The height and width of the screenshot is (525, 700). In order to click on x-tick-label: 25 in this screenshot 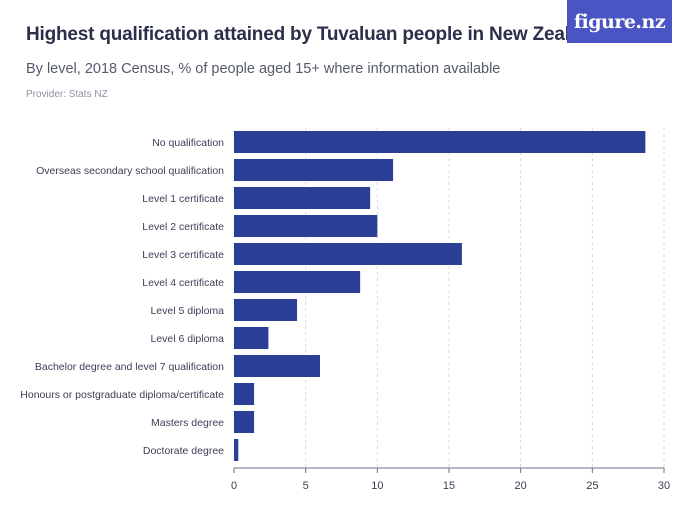, I will do `click(592, 486)`.